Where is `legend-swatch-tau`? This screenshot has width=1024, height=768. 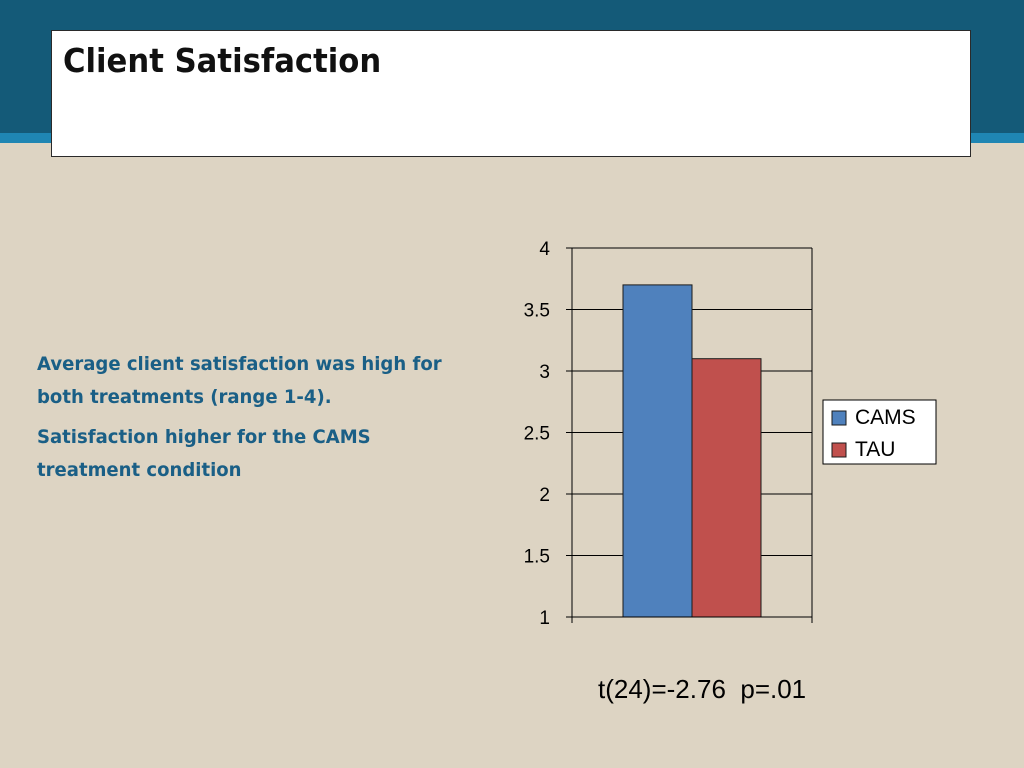 legend-swatch-tau is located at coordinates (839, 450).